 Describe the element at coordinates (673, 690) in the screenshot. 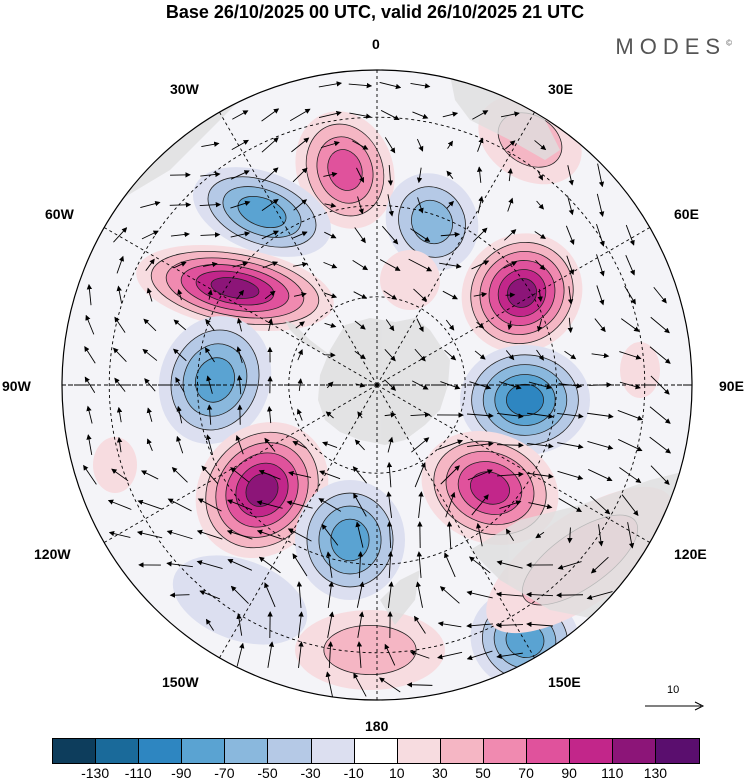

I see `reference-vector-label: 10` at that location.